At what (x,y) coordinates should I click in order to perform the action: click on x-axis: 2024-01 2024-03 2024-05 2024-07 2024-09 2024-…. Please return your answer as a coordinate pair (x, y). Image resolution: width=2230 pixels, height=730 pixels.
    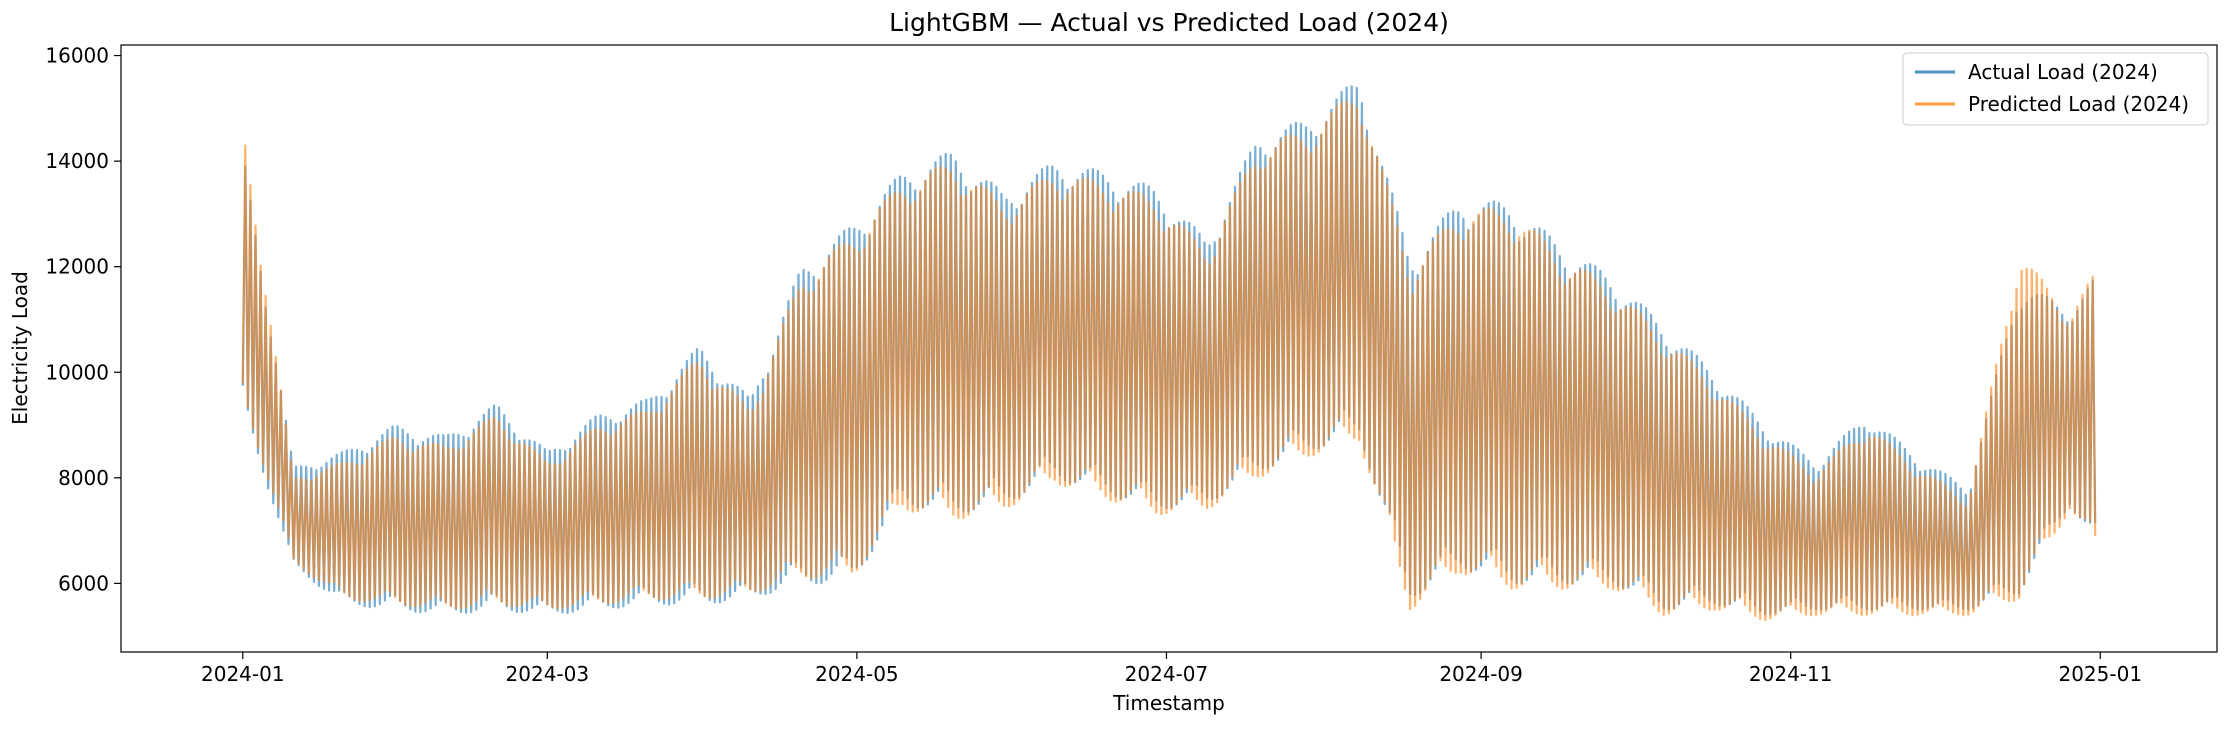
    Looking at the image, I should click on (1171, 669).